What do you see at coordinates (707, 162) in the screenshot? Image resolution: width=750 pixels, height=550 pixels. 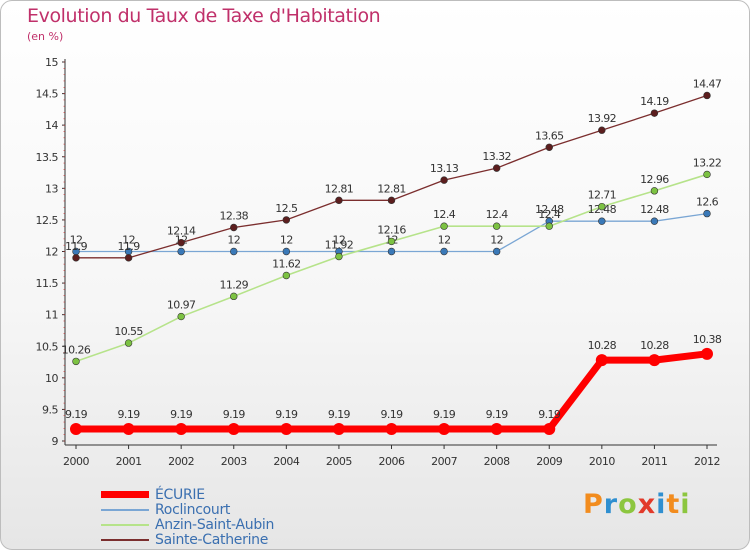 I see `data-label: 13.22` at bounding box center [707, 162].